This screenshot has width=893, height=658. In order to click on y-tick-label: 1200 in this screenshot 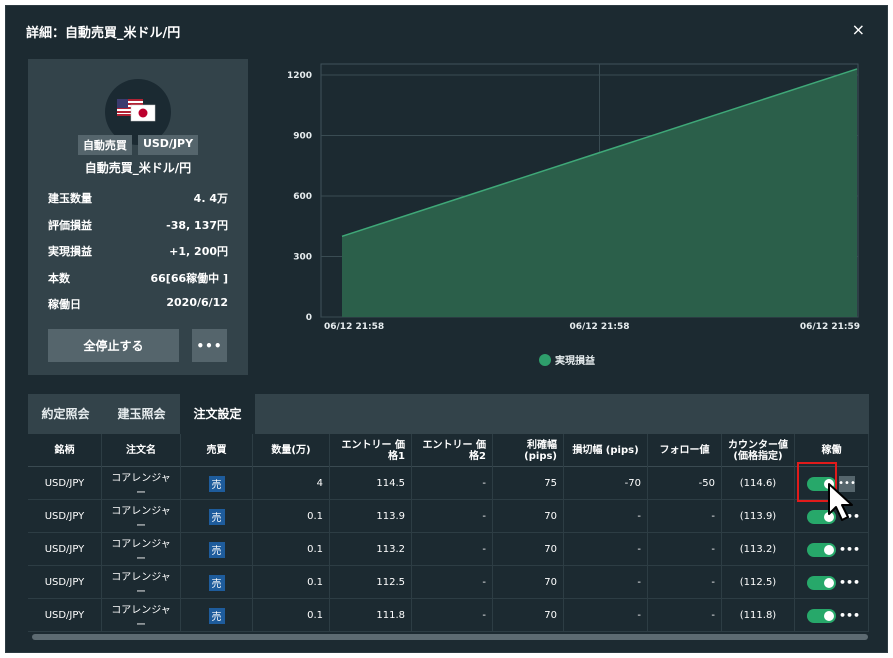, I will do `click(299, 76)`.